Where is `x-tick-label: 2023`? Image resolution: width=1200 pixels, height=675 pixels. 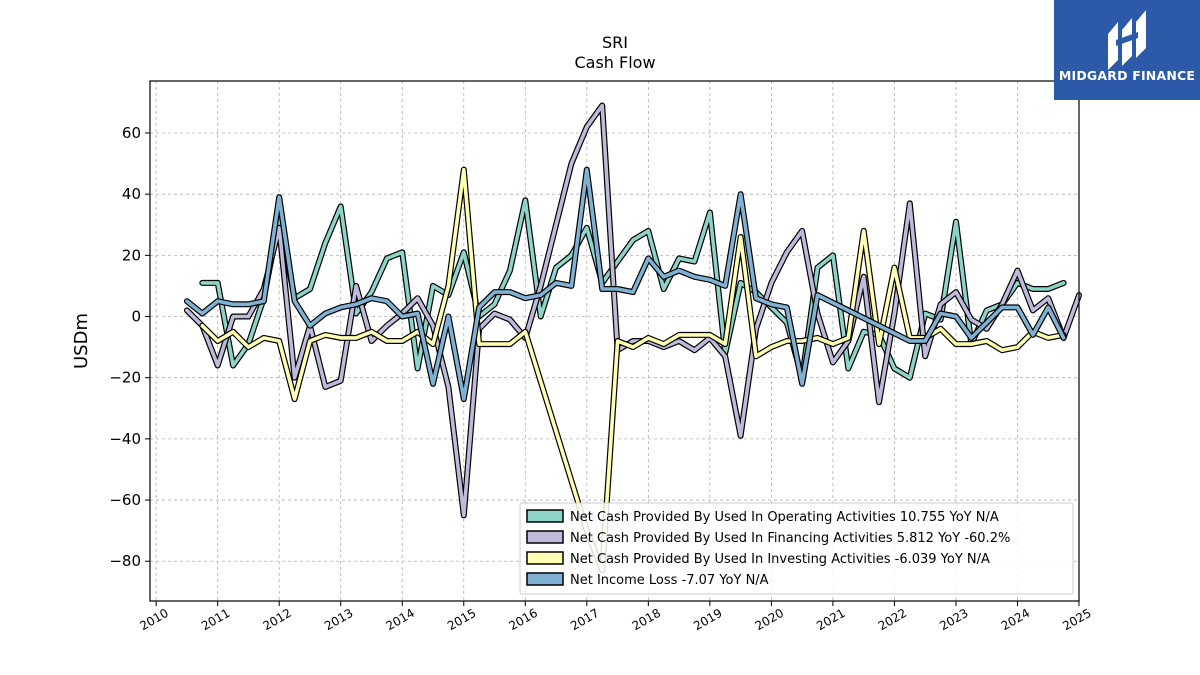
x-tick-label: 2023 is located at coordinates (953, 619).